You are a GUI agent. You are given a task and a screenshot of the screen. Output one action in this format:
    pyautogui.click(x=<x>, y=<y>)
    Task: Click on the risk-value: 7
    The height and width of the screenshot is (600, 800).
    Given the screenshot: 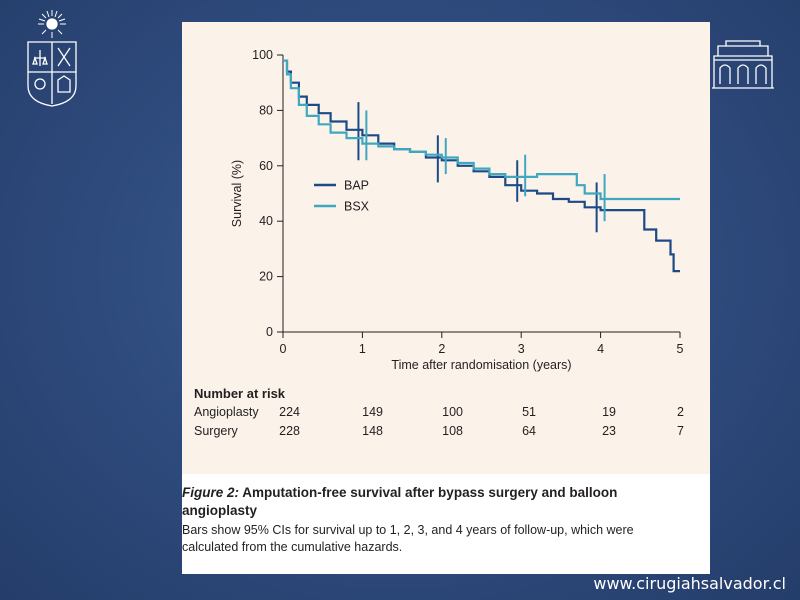 What is the action you would take?
    pyautogui.click(x=680, y=431)
    